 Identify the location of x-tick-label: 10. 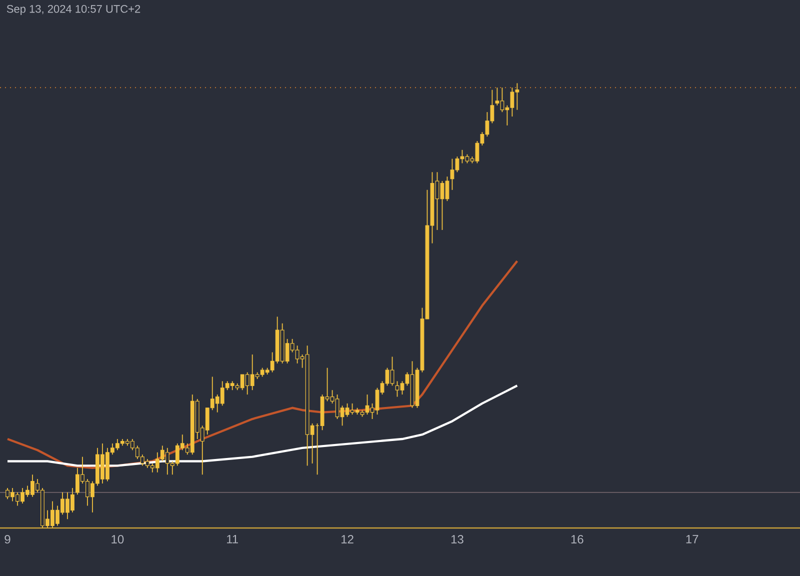
(118, 539).